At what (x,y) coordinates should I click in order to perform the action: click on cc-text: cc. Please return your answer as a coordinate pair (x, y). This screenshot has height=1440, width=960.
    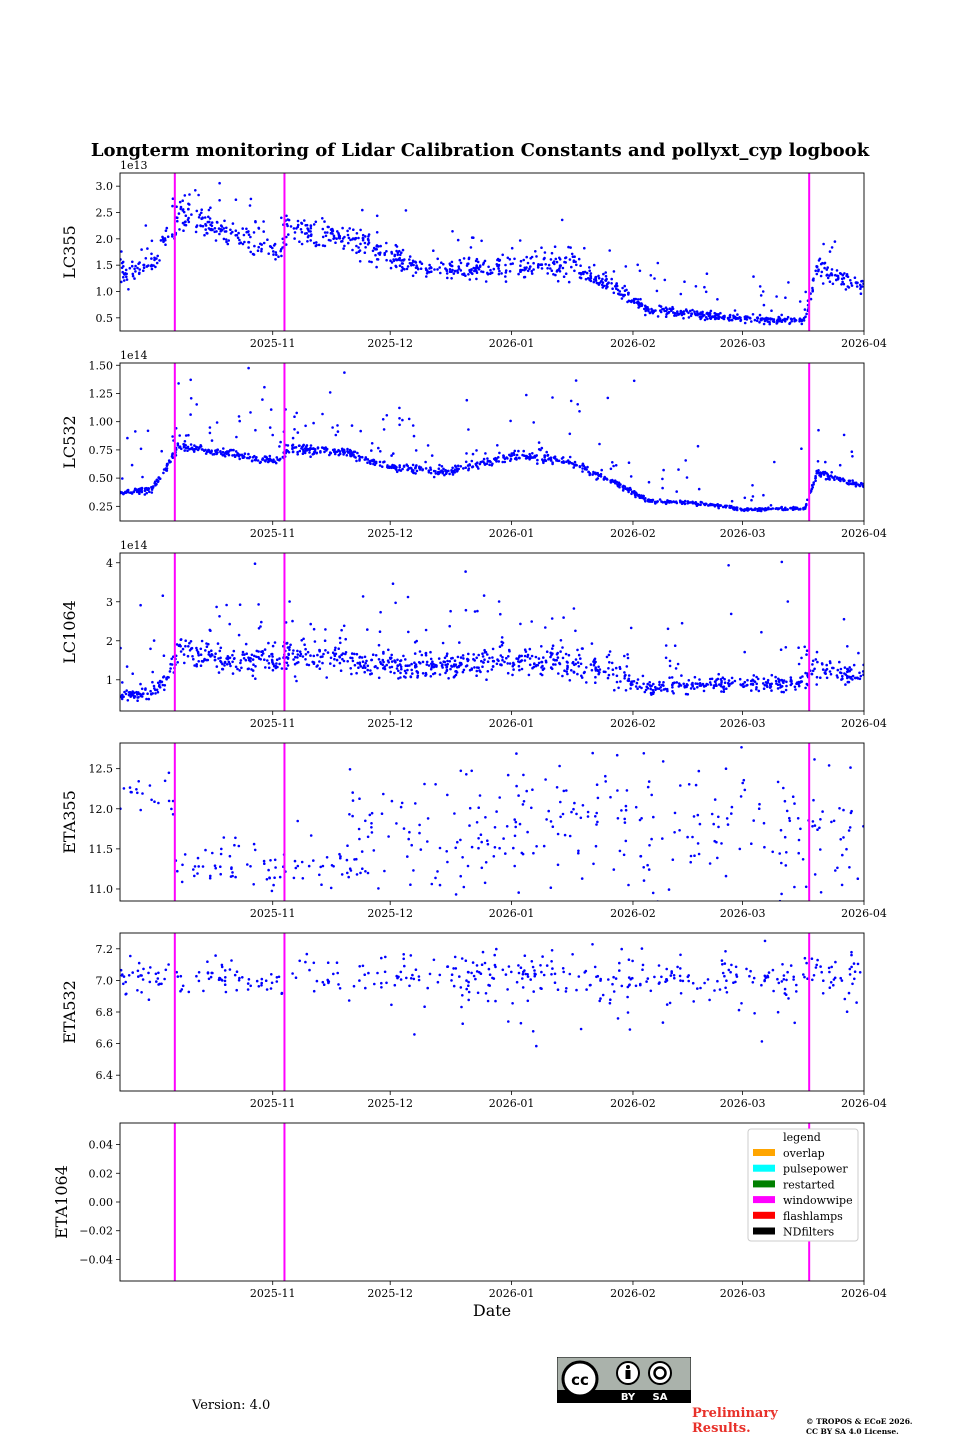
    Looking at the image, I should click on (580, 1380).